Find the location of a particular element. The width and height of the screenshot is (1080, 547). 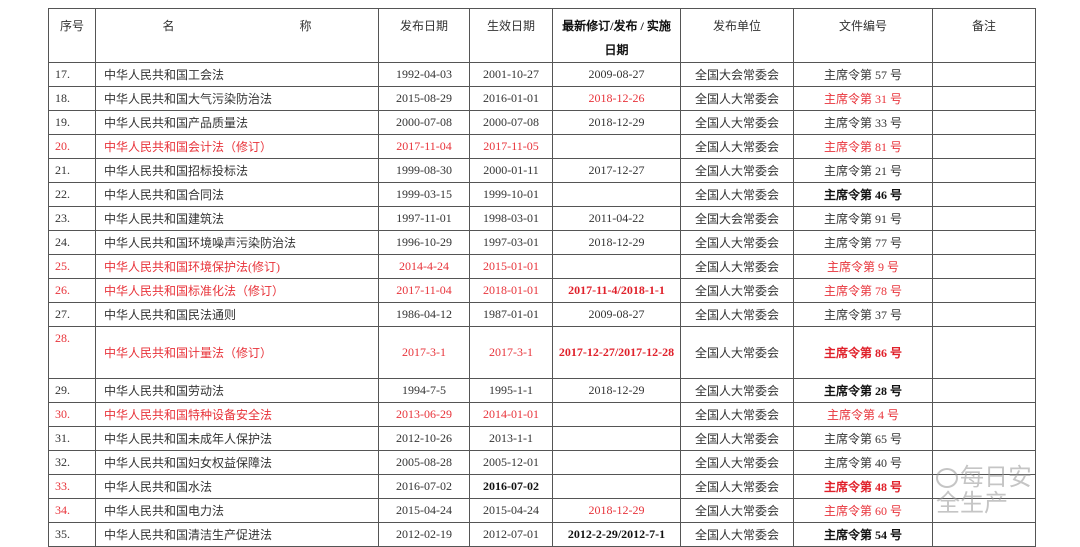

law-name-cell: 中华人民共和国电力法 is located at coordinates (237, 510).